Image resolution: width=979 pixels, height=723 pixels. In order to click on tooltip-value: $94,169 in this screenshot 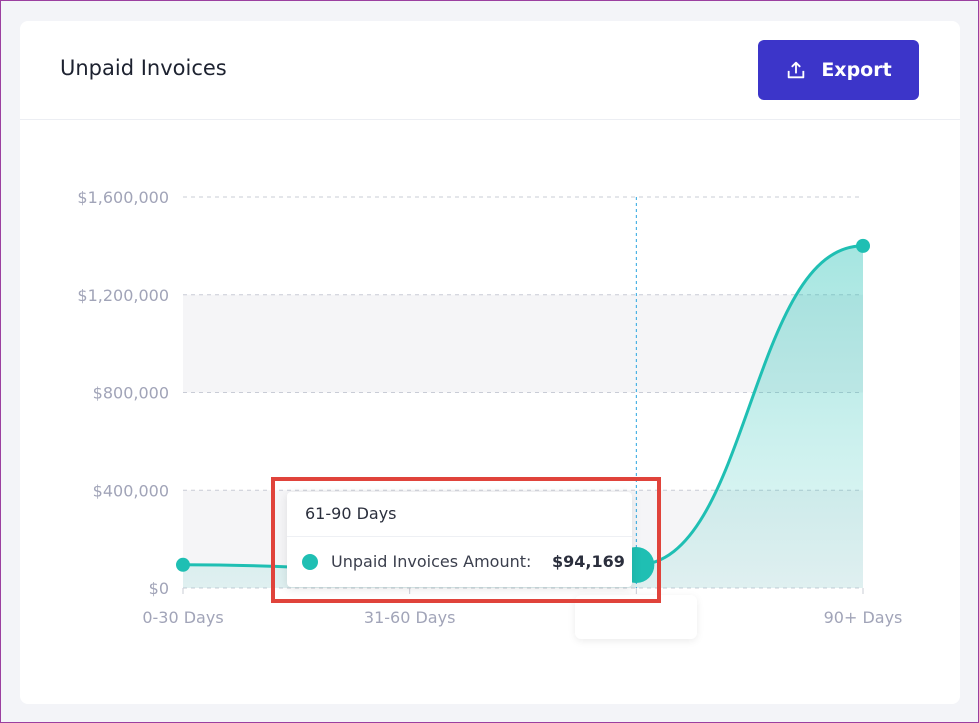, I will do `click(588, 561)`.